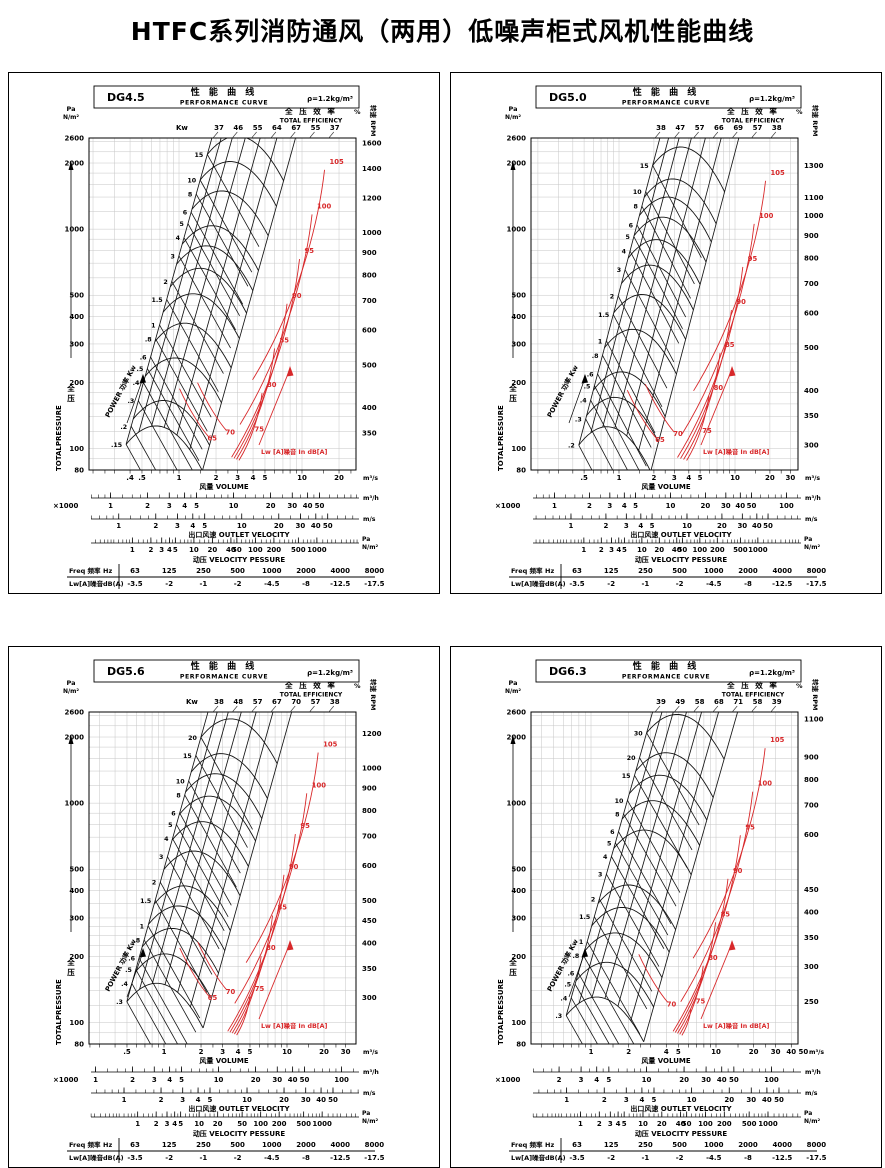 The image size is (885, 1168). What do you see at coordinates (369, 330) in the screenshot?
I see `rpm-label: 600` at bounding box center [369, 330].